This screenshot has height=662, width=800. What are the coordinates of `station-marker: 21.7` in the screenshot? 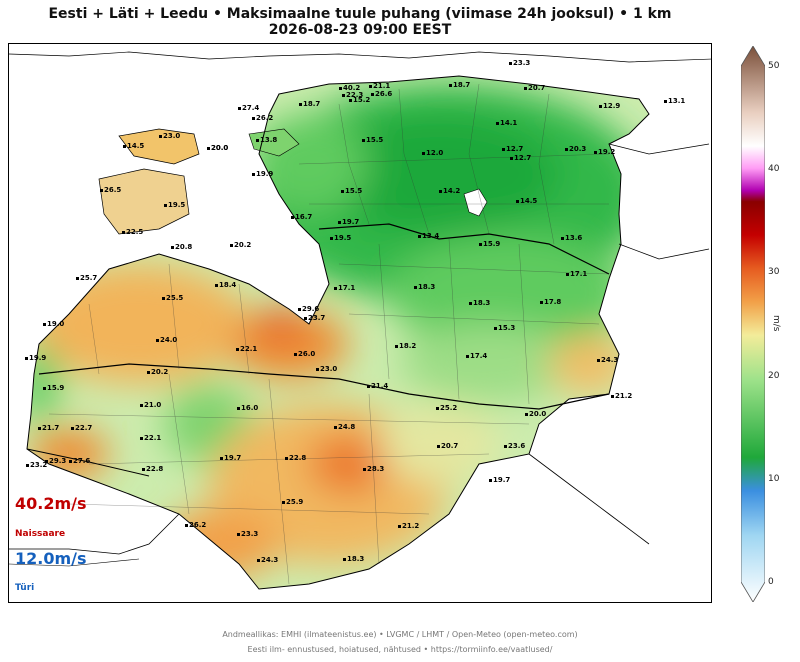 It's located at (48, 428).